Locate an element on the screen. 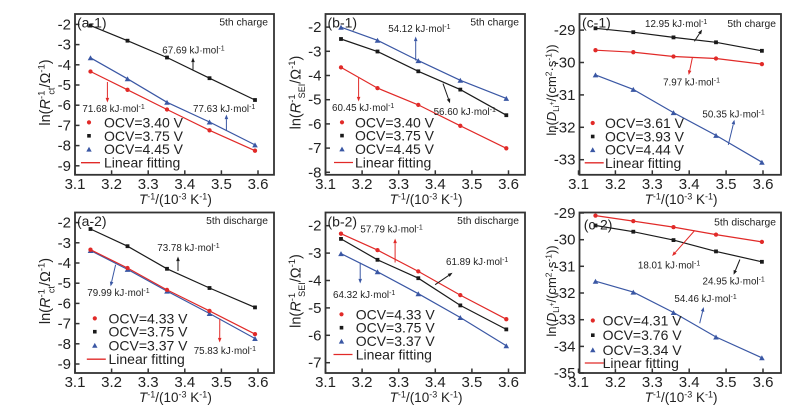 This screenshot has height=414, width=808. svg-text: -34 is located at coordinates (565, 346).